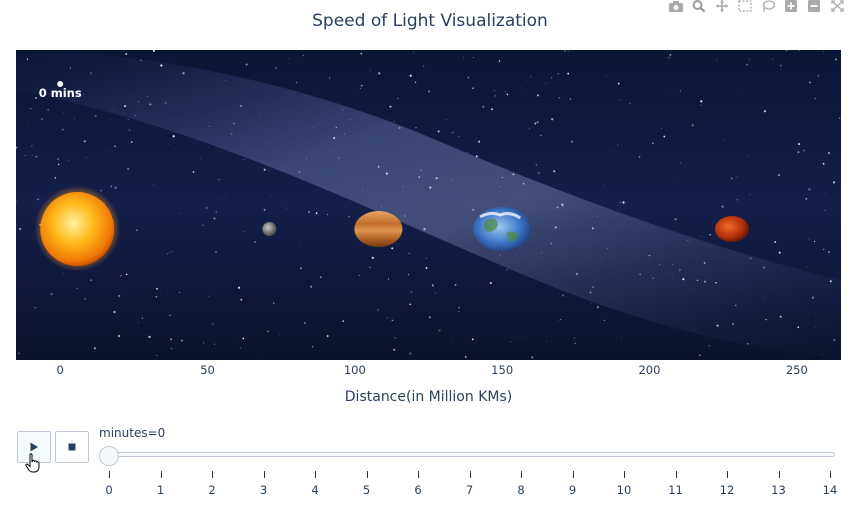 This screenshot has width=860, height=508. I want to click on zoom-out-icon, so click(814, 6).